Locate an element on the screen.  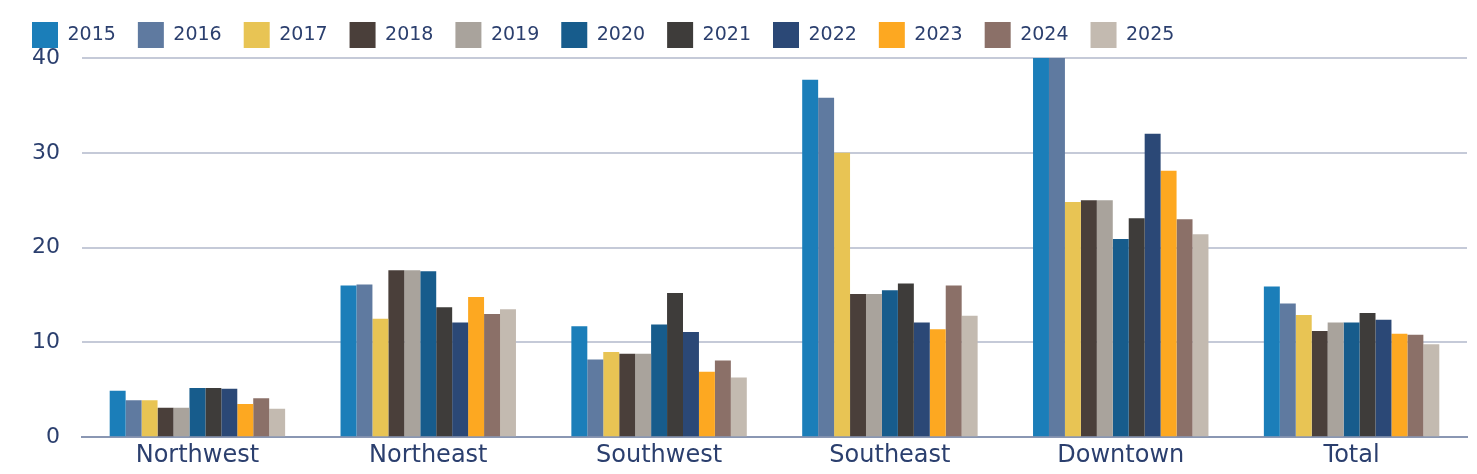
legend-label: 2016 is located at coordinates (197, 32).